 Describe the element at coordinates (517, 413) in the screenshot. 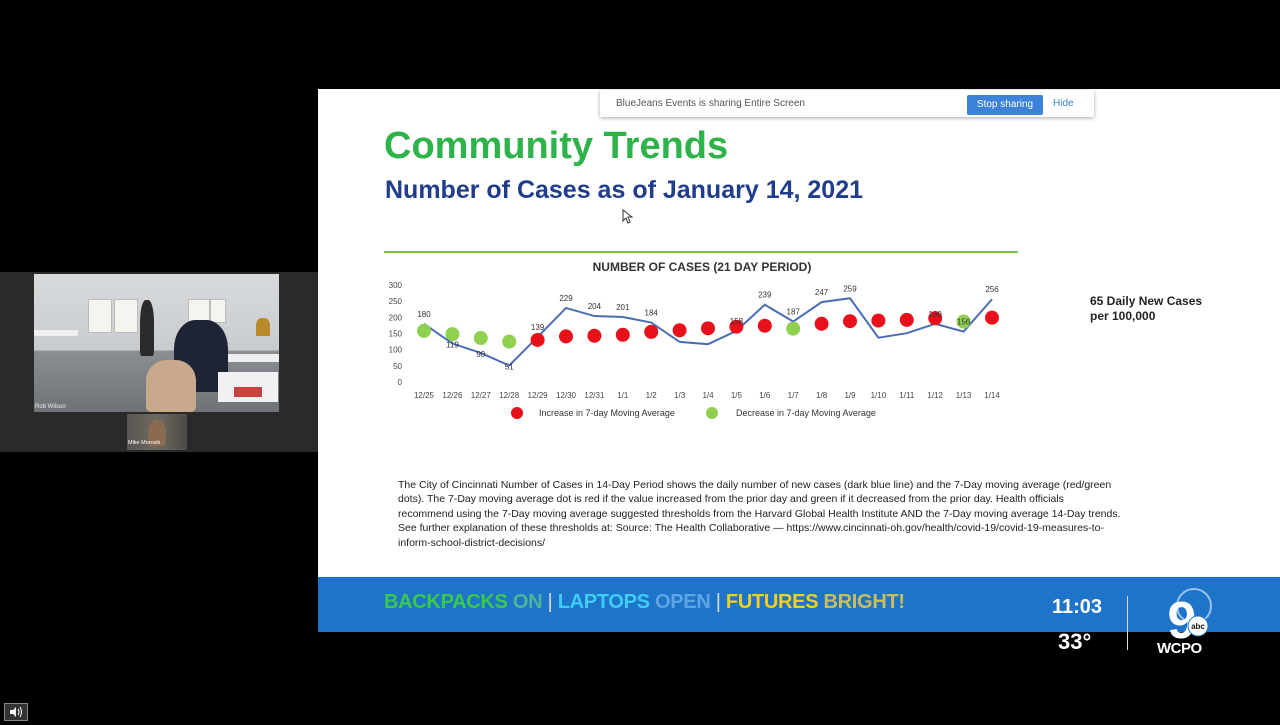

I see `legend-swatch-increase` at that location.